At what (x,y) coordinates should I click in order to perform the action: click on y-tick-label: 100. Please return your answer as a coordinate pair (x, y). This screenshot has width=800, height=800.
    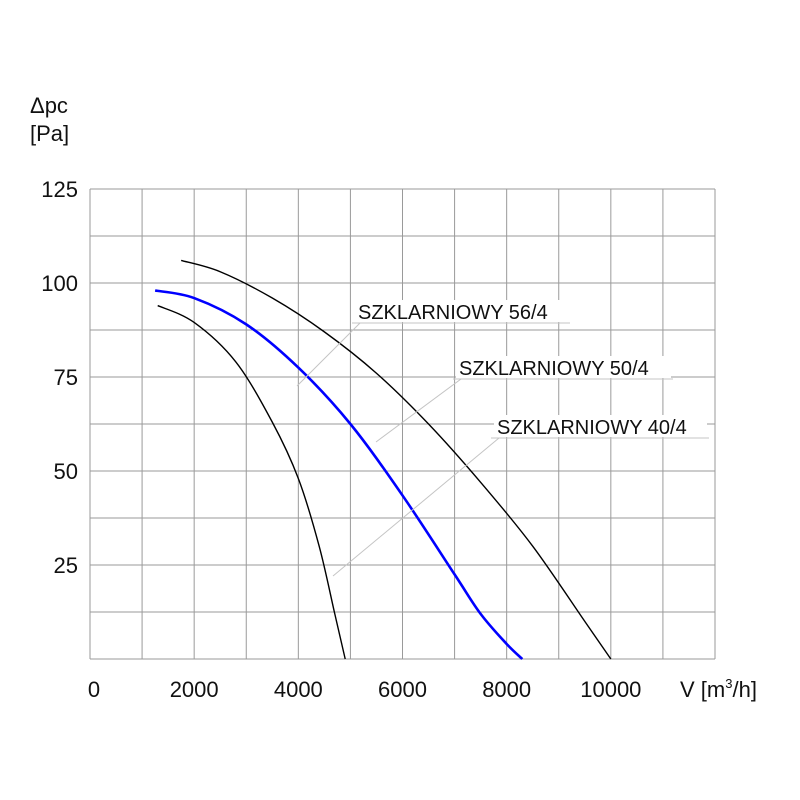
    Looking at the image, I should click on (59, 283).